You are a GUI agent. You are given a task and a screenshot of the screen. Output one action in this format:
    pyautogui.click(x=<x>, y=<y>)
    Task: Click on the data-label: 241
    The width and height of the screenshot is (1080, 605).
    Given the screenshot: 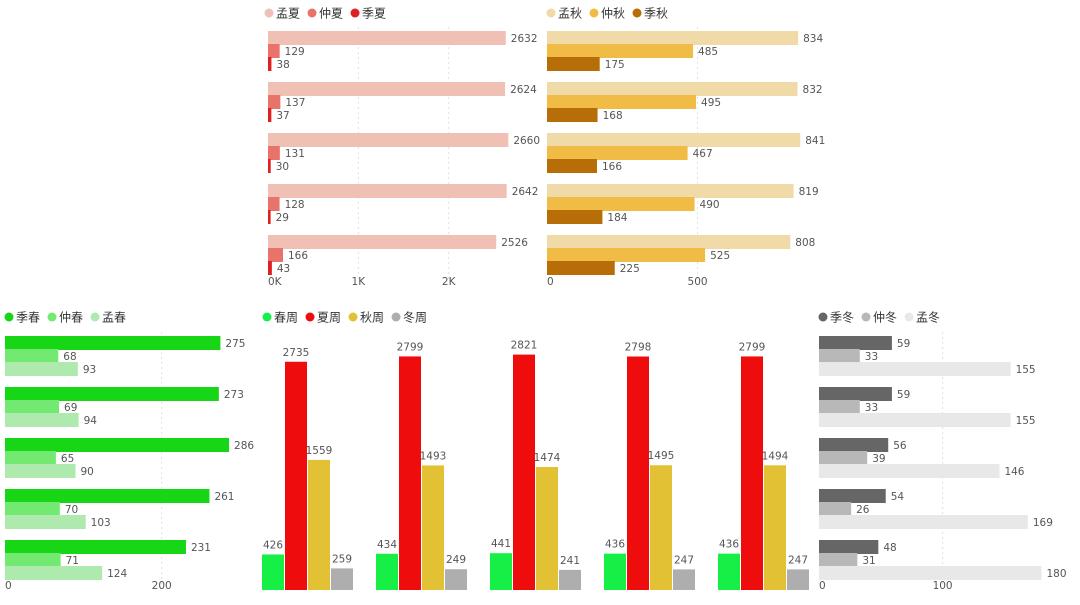 What is the action you would take?
    pyautogui.click(x=570, y=561)
    